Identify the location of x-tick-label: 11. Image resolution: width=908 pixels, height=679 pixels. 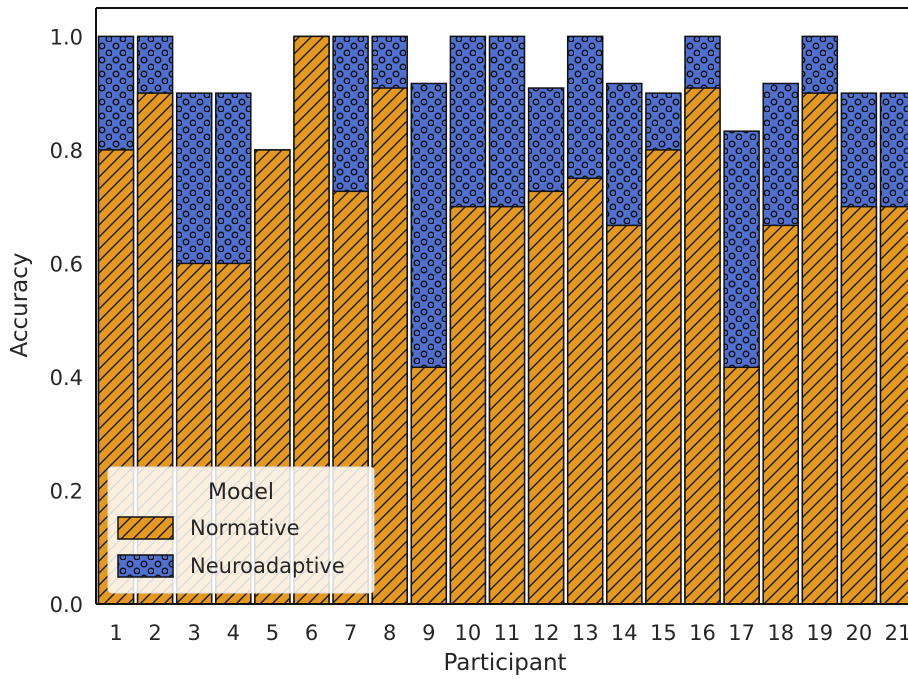
(507, 633).